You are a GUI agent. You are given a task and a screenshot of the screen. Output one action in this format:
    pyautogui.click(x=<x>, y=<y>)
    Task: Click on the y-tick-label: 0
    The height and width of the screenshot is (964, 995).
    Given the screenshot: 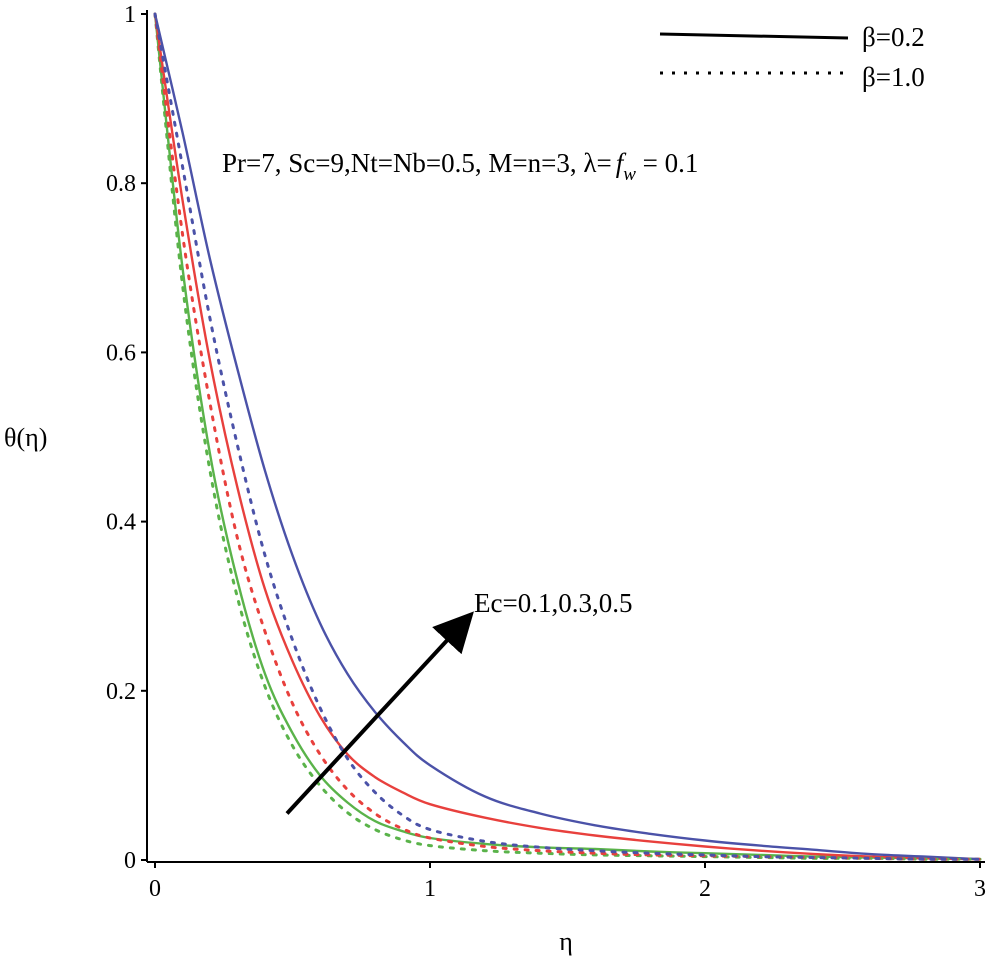 What is the action you would take?
    pyautogui.click(x=130, y=861)
    